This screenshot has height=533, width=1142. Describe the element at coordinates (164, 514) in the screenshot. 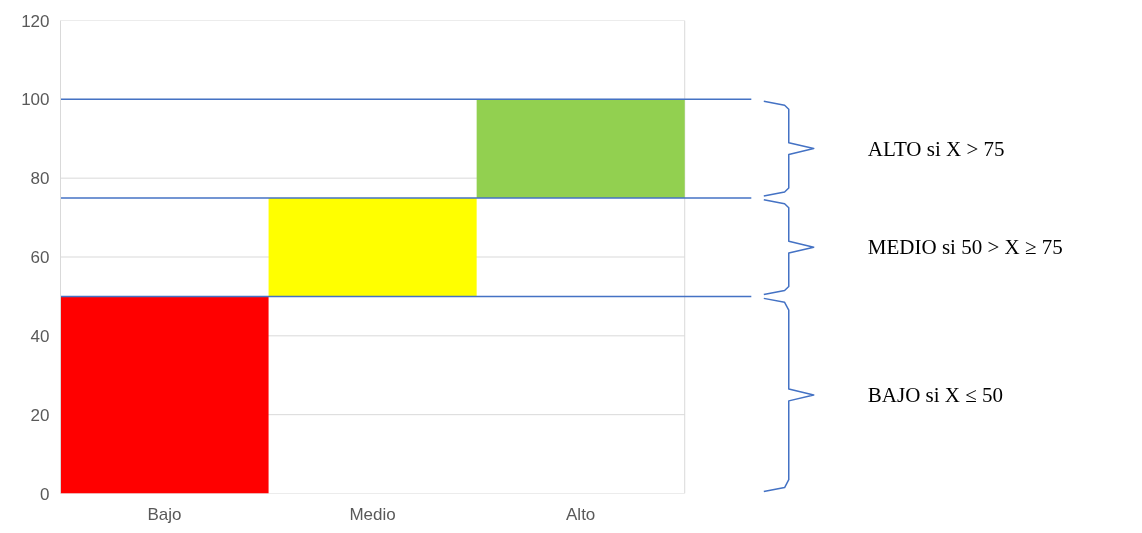

I see `x-tick-label: Bajo` at that location.